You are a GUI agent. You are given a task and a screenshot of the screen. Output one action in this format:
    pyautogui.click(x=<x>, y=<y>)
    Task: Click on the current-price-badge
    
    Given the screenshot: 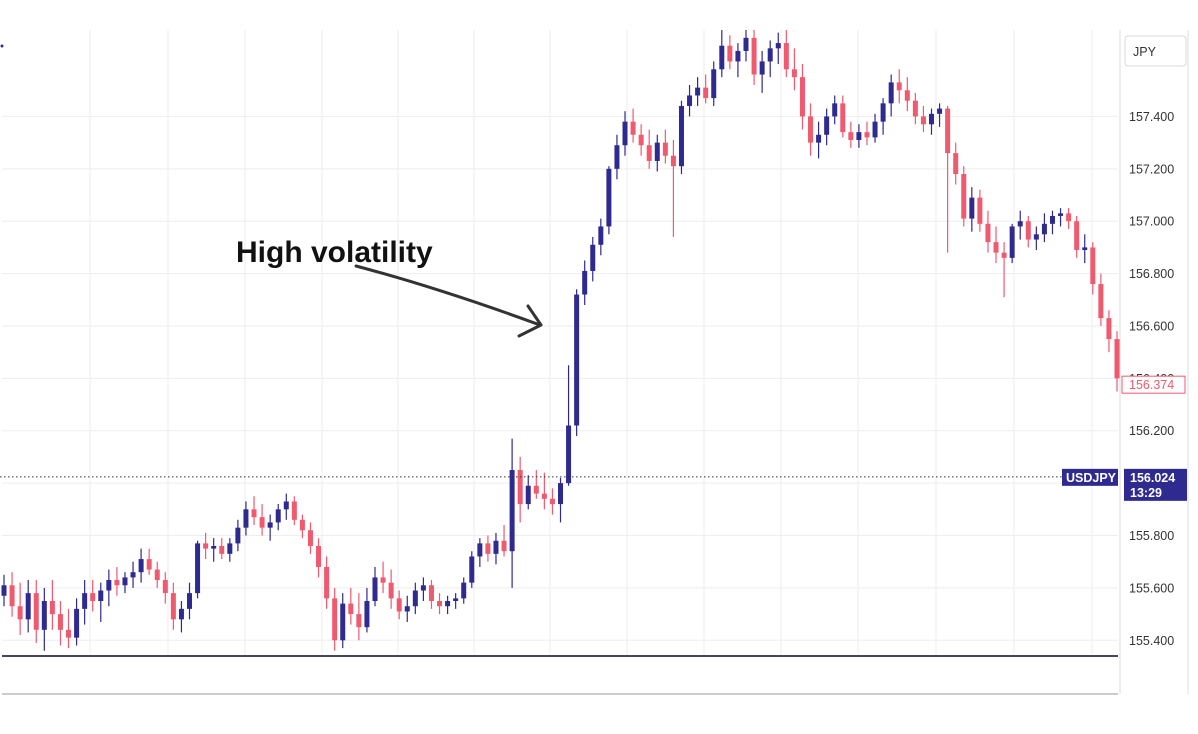 What is the action you would take?
    pyautogui.click(x=1155, y=484)
    